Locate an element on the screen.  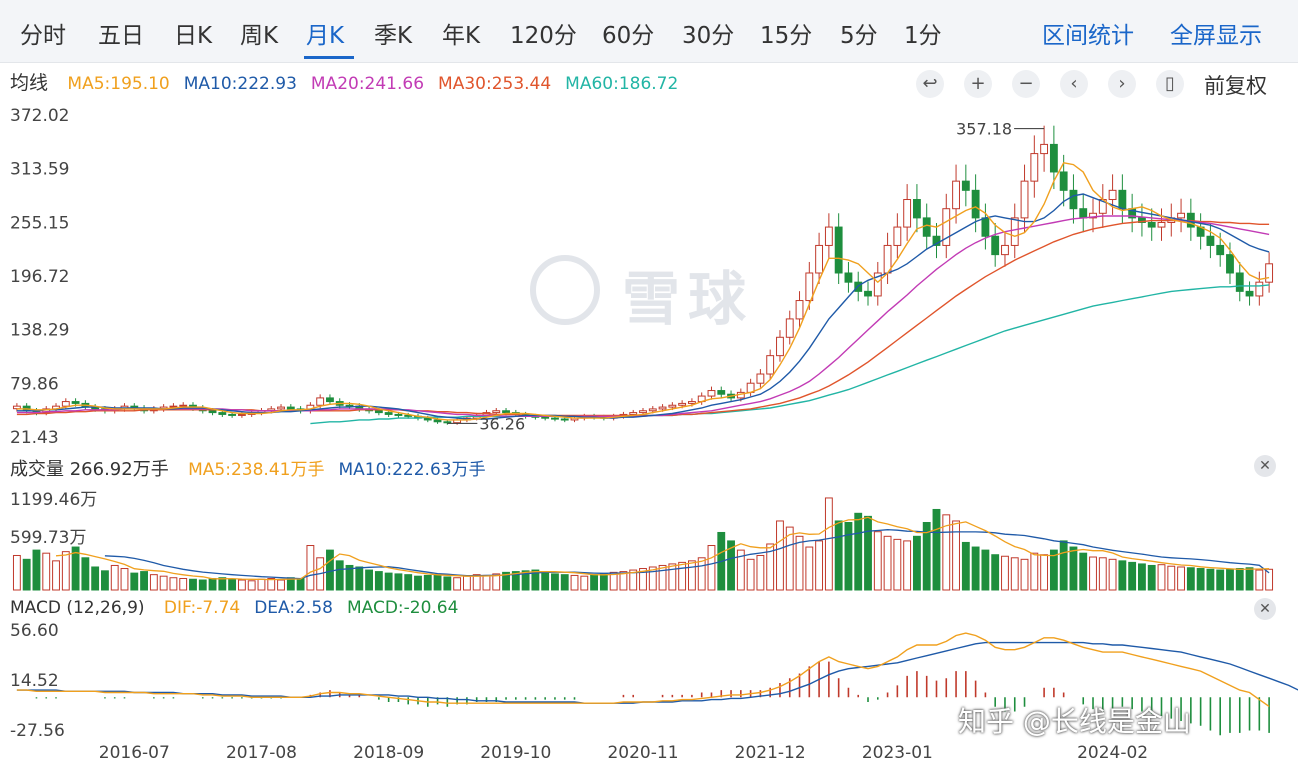
next-icon: › is located at coordinates (1122, 84).